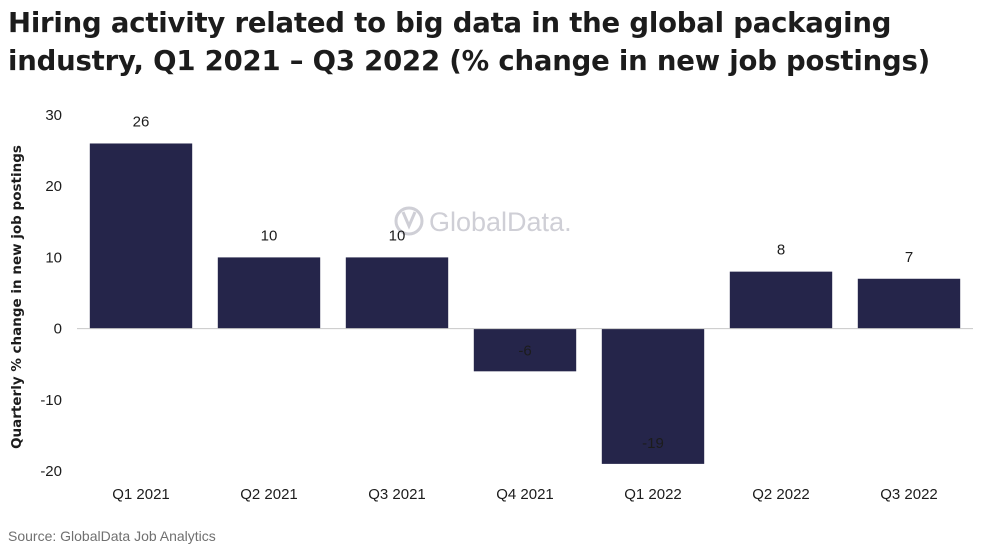 The width and height of the screenshot is (996, 550). What do you see at coordinates (781, 494) in the screenshot?
I see `x-tick-label: Q2 2022` at bounding box center [781, 494].